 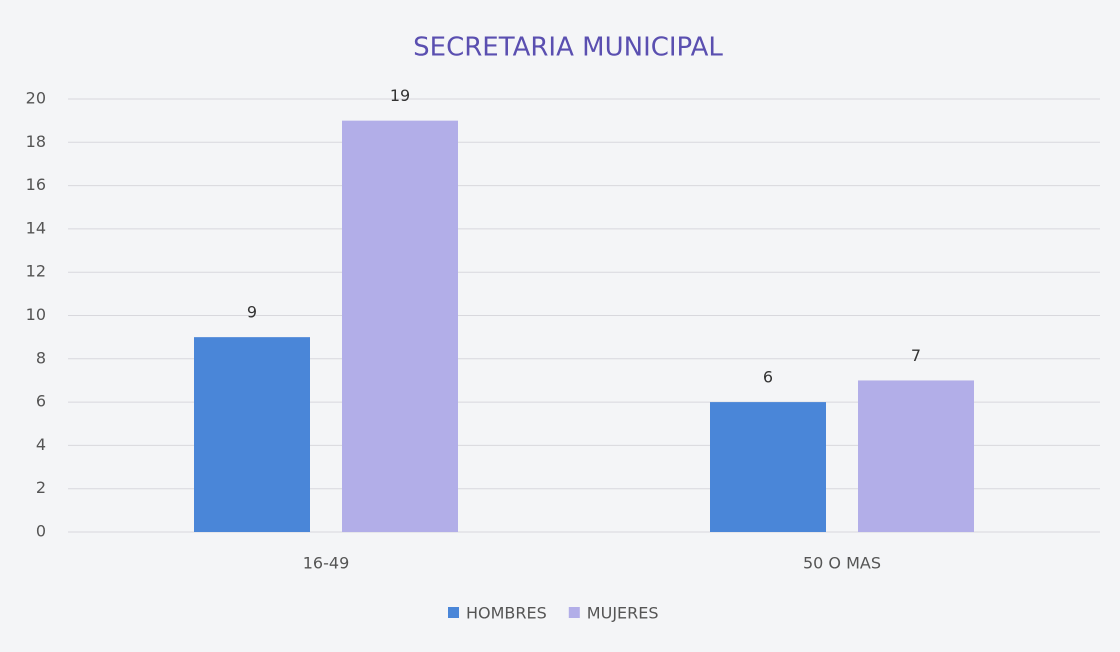 I want to click on x-tick-label: 16-49, so click(x=326, y=563).